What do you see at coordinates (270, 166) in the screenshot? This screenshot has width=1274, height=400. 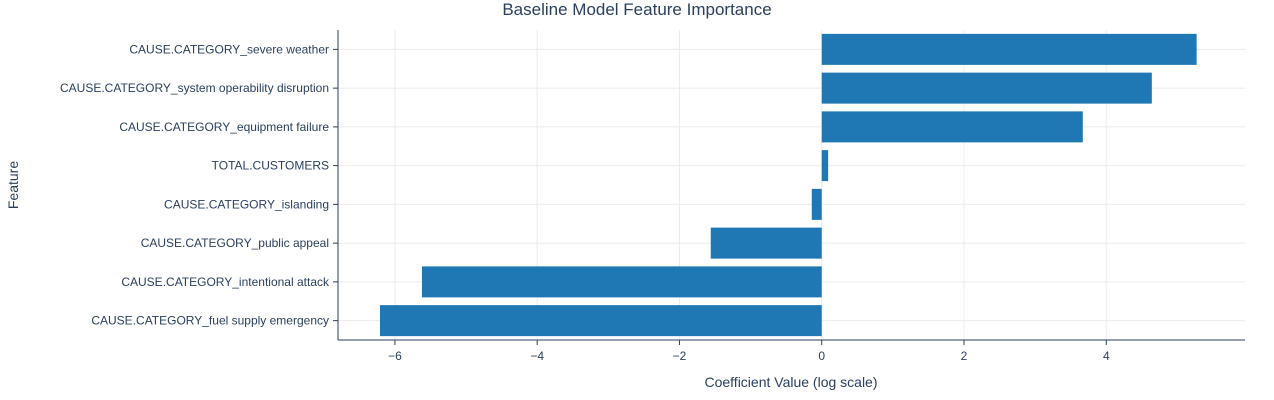 I see `y-tick-label: TOTAL.CUSTOMERS` at bounding box center [270, 166].